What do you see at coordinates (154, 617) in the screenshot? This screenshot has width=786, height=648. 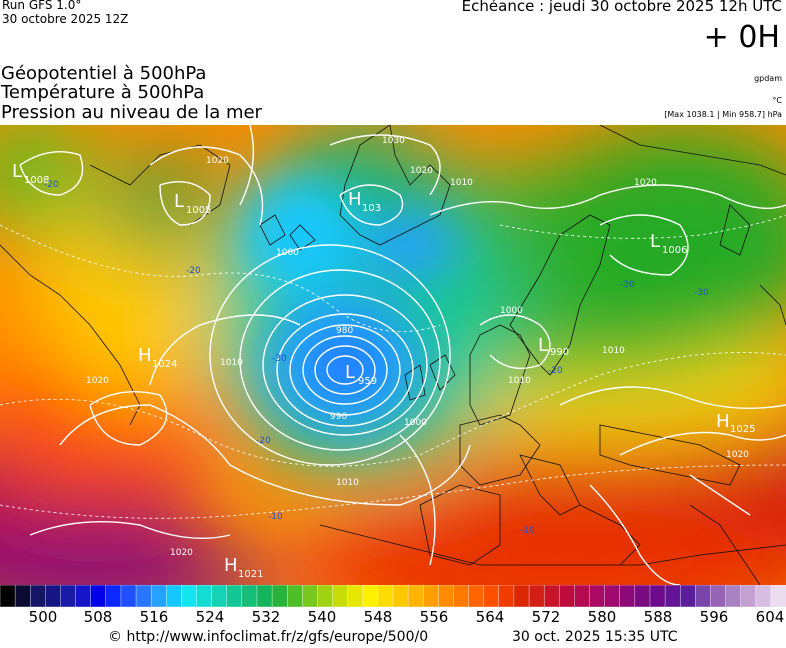 I see `scale-tick: 516` at bounding box center [154, 617].